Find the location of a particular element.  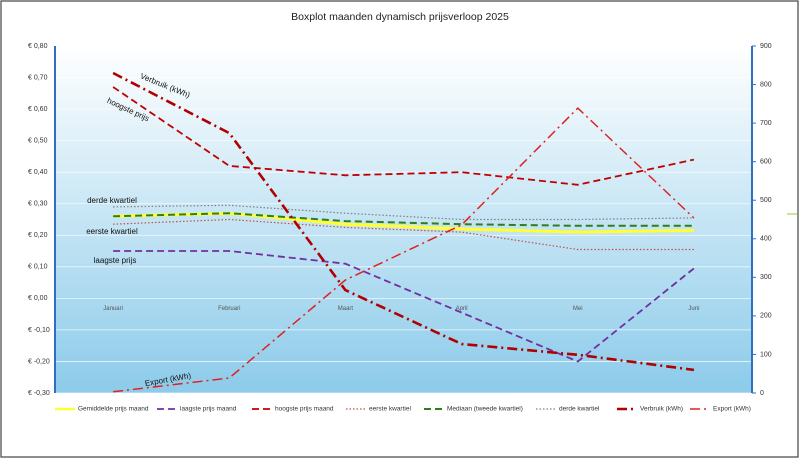

y-tick-label: € 0,40 is located at coordinates (38, 172).